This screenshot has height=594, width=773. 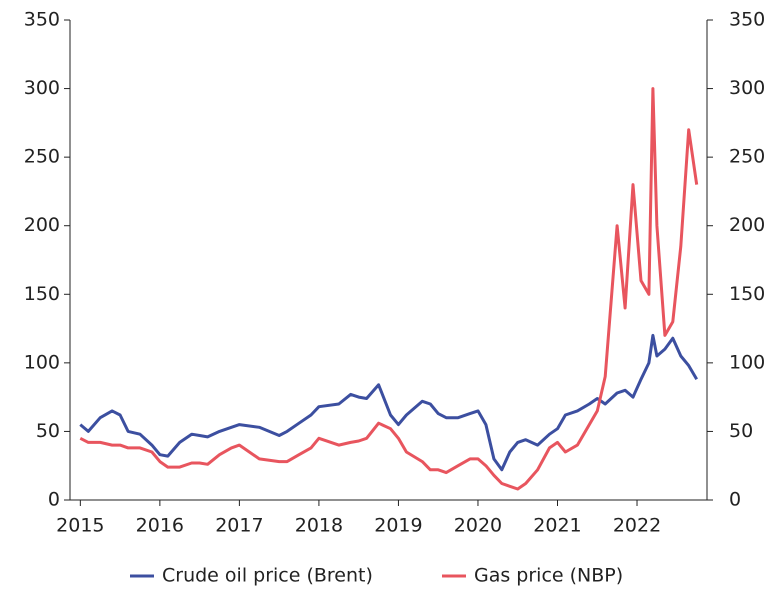 I want to click on y2-tick-label: 200, so click(x=747, y=225).